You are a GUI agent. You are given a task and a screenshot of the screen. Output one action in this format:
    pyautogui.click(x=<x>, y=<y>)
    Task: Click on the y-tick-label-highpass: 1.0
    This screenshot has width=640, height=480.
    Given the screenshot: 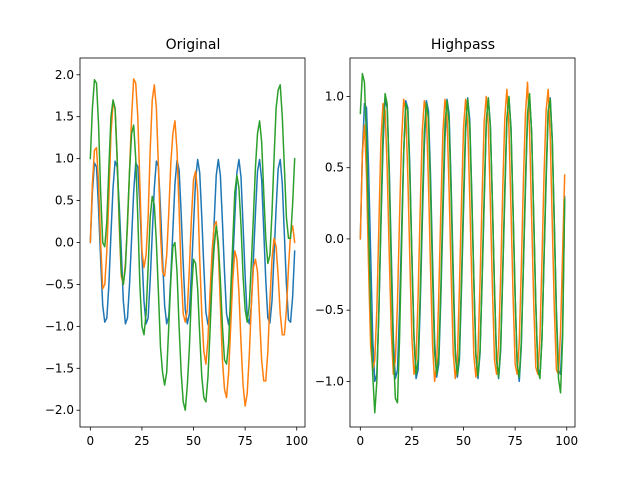 What is the action you would take?
    pyautogui.click(x=334, y=96)
    